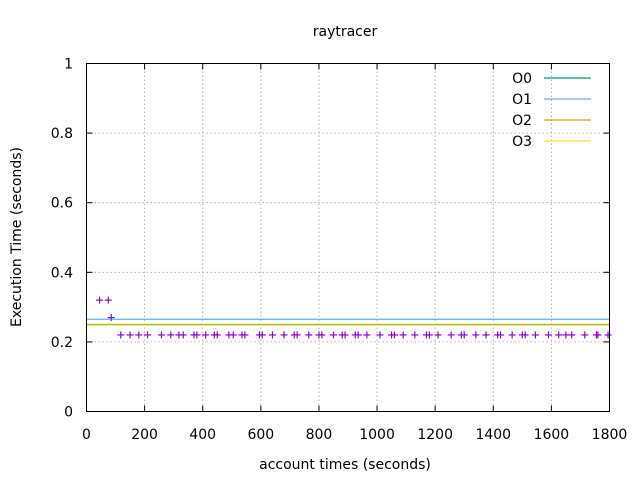 The image size is (640, 480). Describe the element at coordinates (319, 435) in the screenshot. I see `x-tick-label: 800` at that location.